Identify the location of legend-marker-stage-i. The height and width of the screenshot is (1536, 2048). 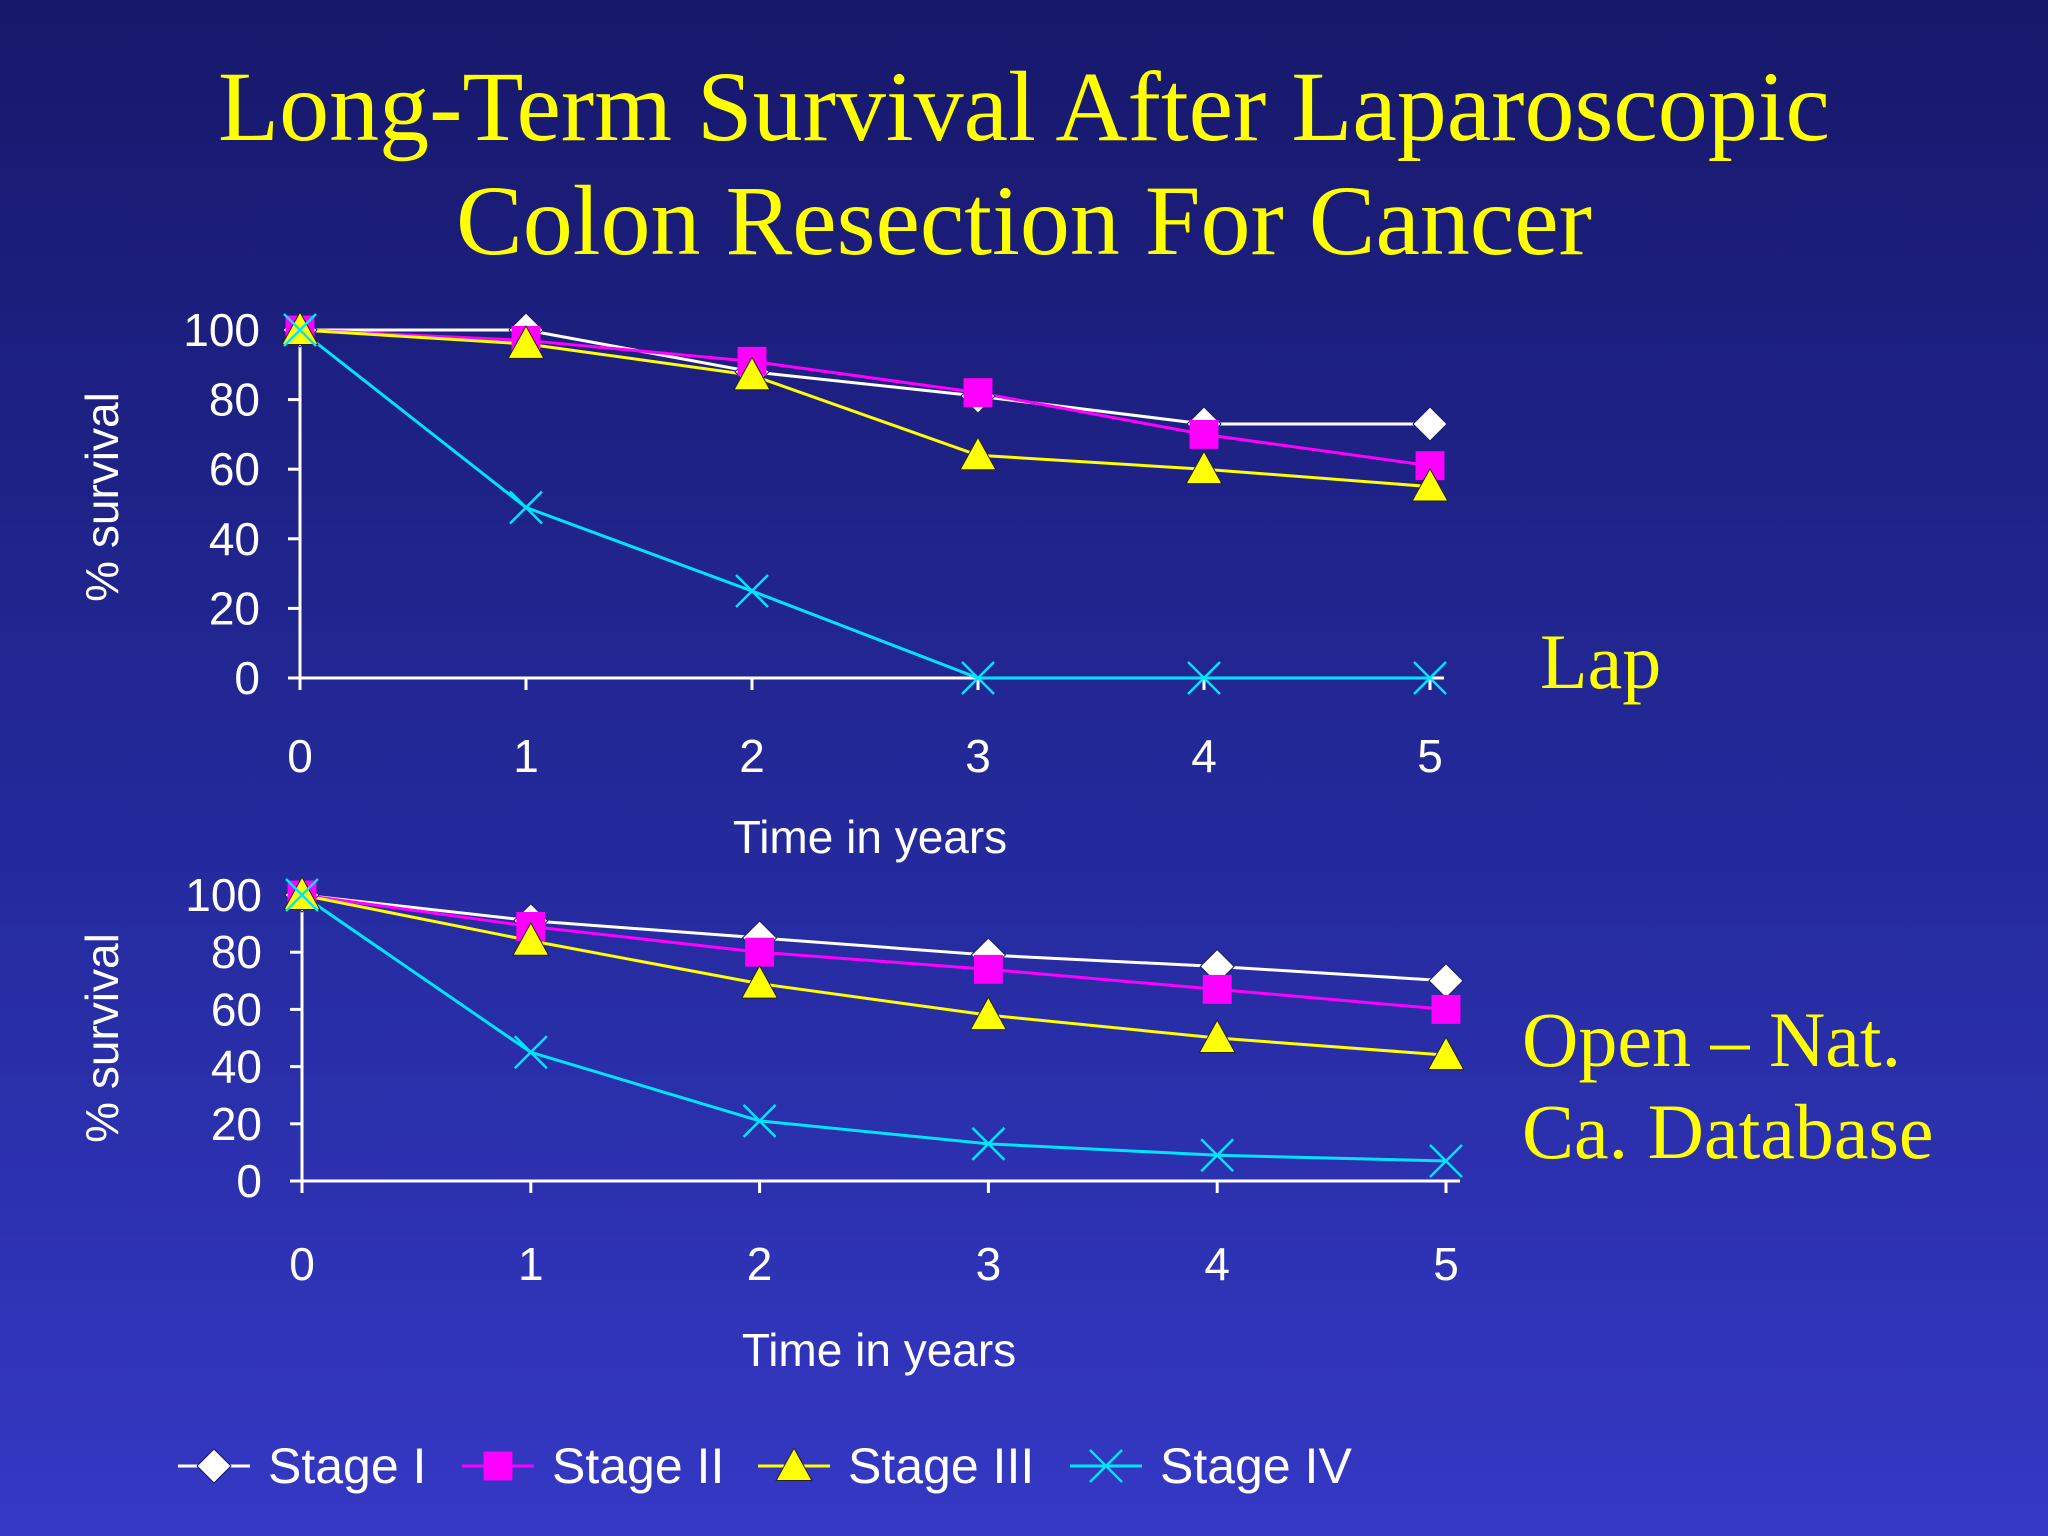
(214, 1466).